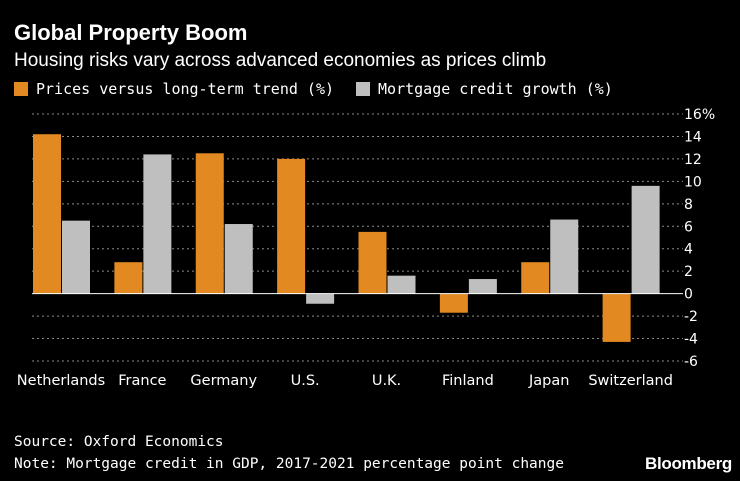  I want to click on bar-mortgage-uk, so click(401, 284).